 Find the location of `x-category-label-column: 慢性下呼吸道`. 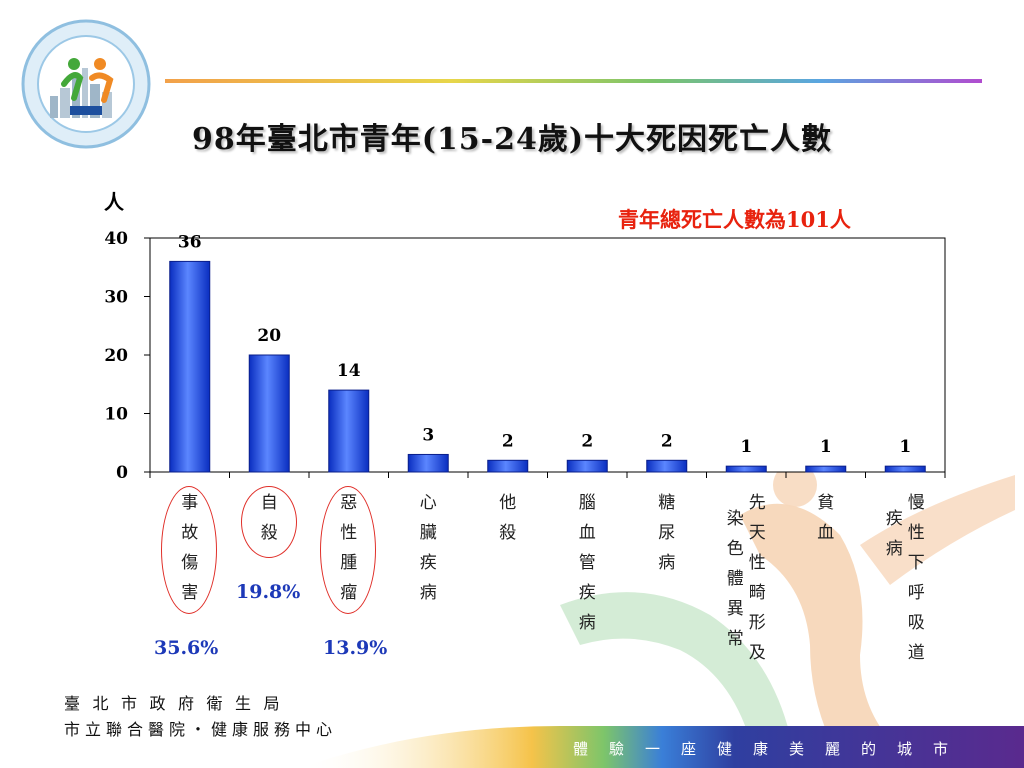

x-category-label-column: 慢性下呼吸道 is located at coordinates (916, 578).